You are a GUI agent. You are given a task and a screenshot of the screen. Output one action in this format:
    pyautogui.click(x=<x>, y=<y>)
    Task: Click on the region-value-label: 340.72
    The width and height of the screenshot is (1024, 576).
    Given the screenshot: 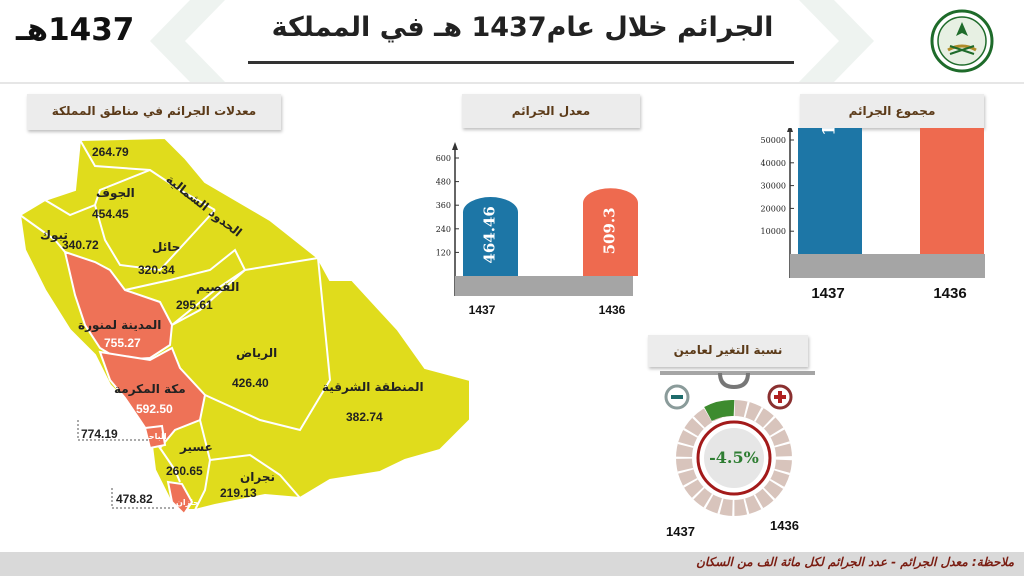 What is the action you would take?
    pyautogui.click(x=80, y=245)
    